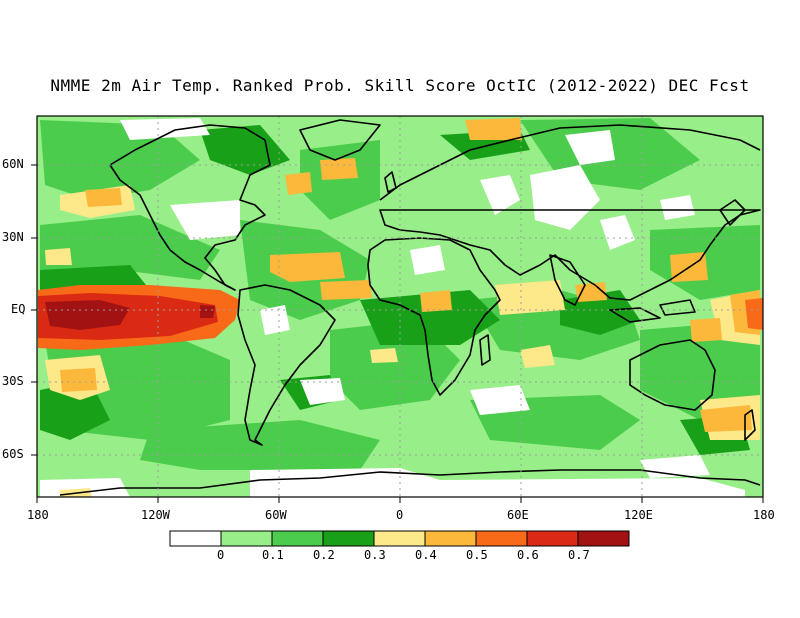 Image resolution: width=800 pixels, height=618 pixels. I want to click on colorbar-label: 0.6, so click(528, 555).